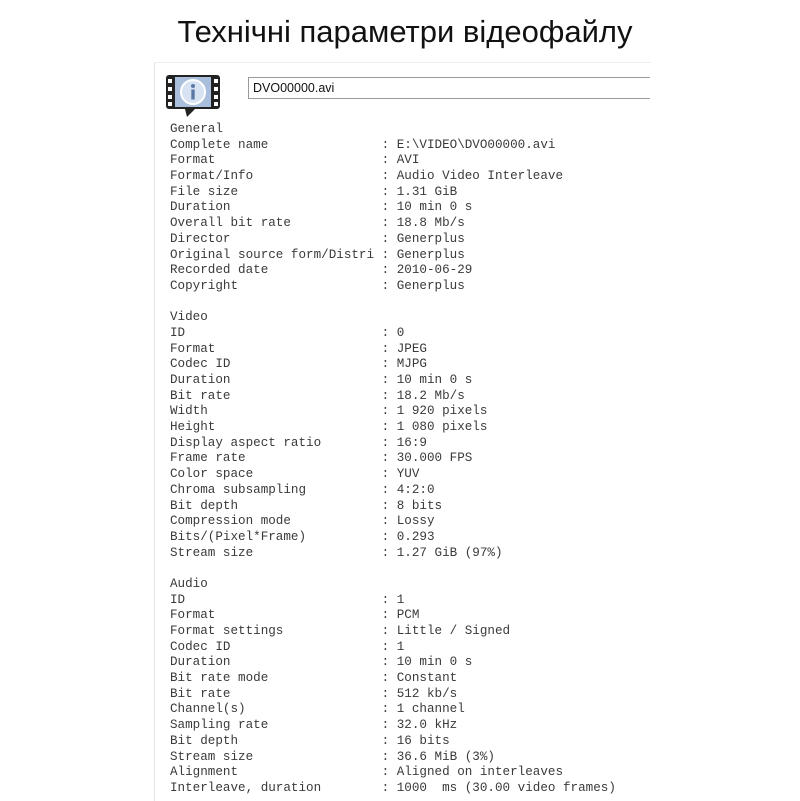 The height and width of the screenshot is (801, 800). Describe the element at coordinates (415, 521) in the screenshot. I see `info-value: Lossy` at that location.